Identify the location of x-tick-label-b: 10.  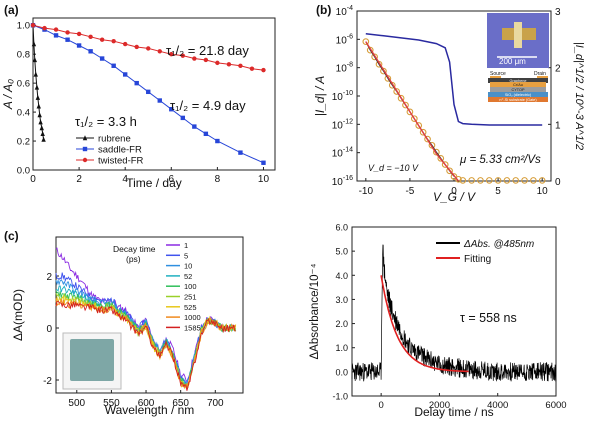
(543, 191).